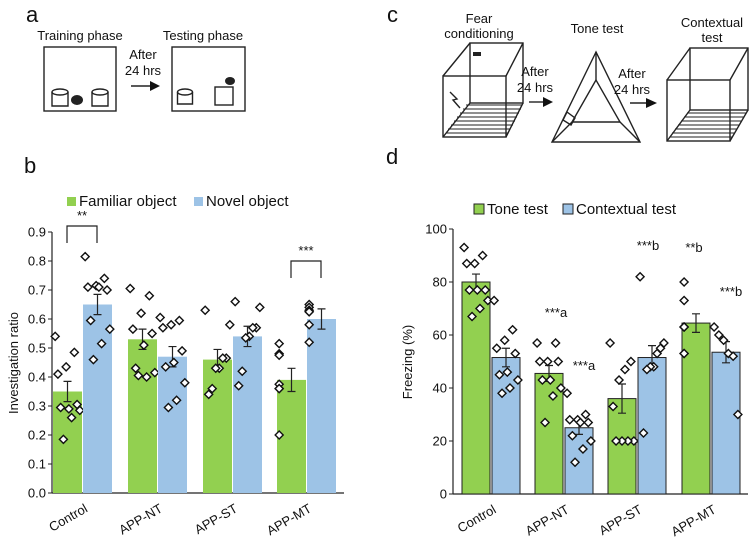 The height and width of the screenshot is (549, 750). I want to click on y-tick-label: 0.6, so click(37, 319).